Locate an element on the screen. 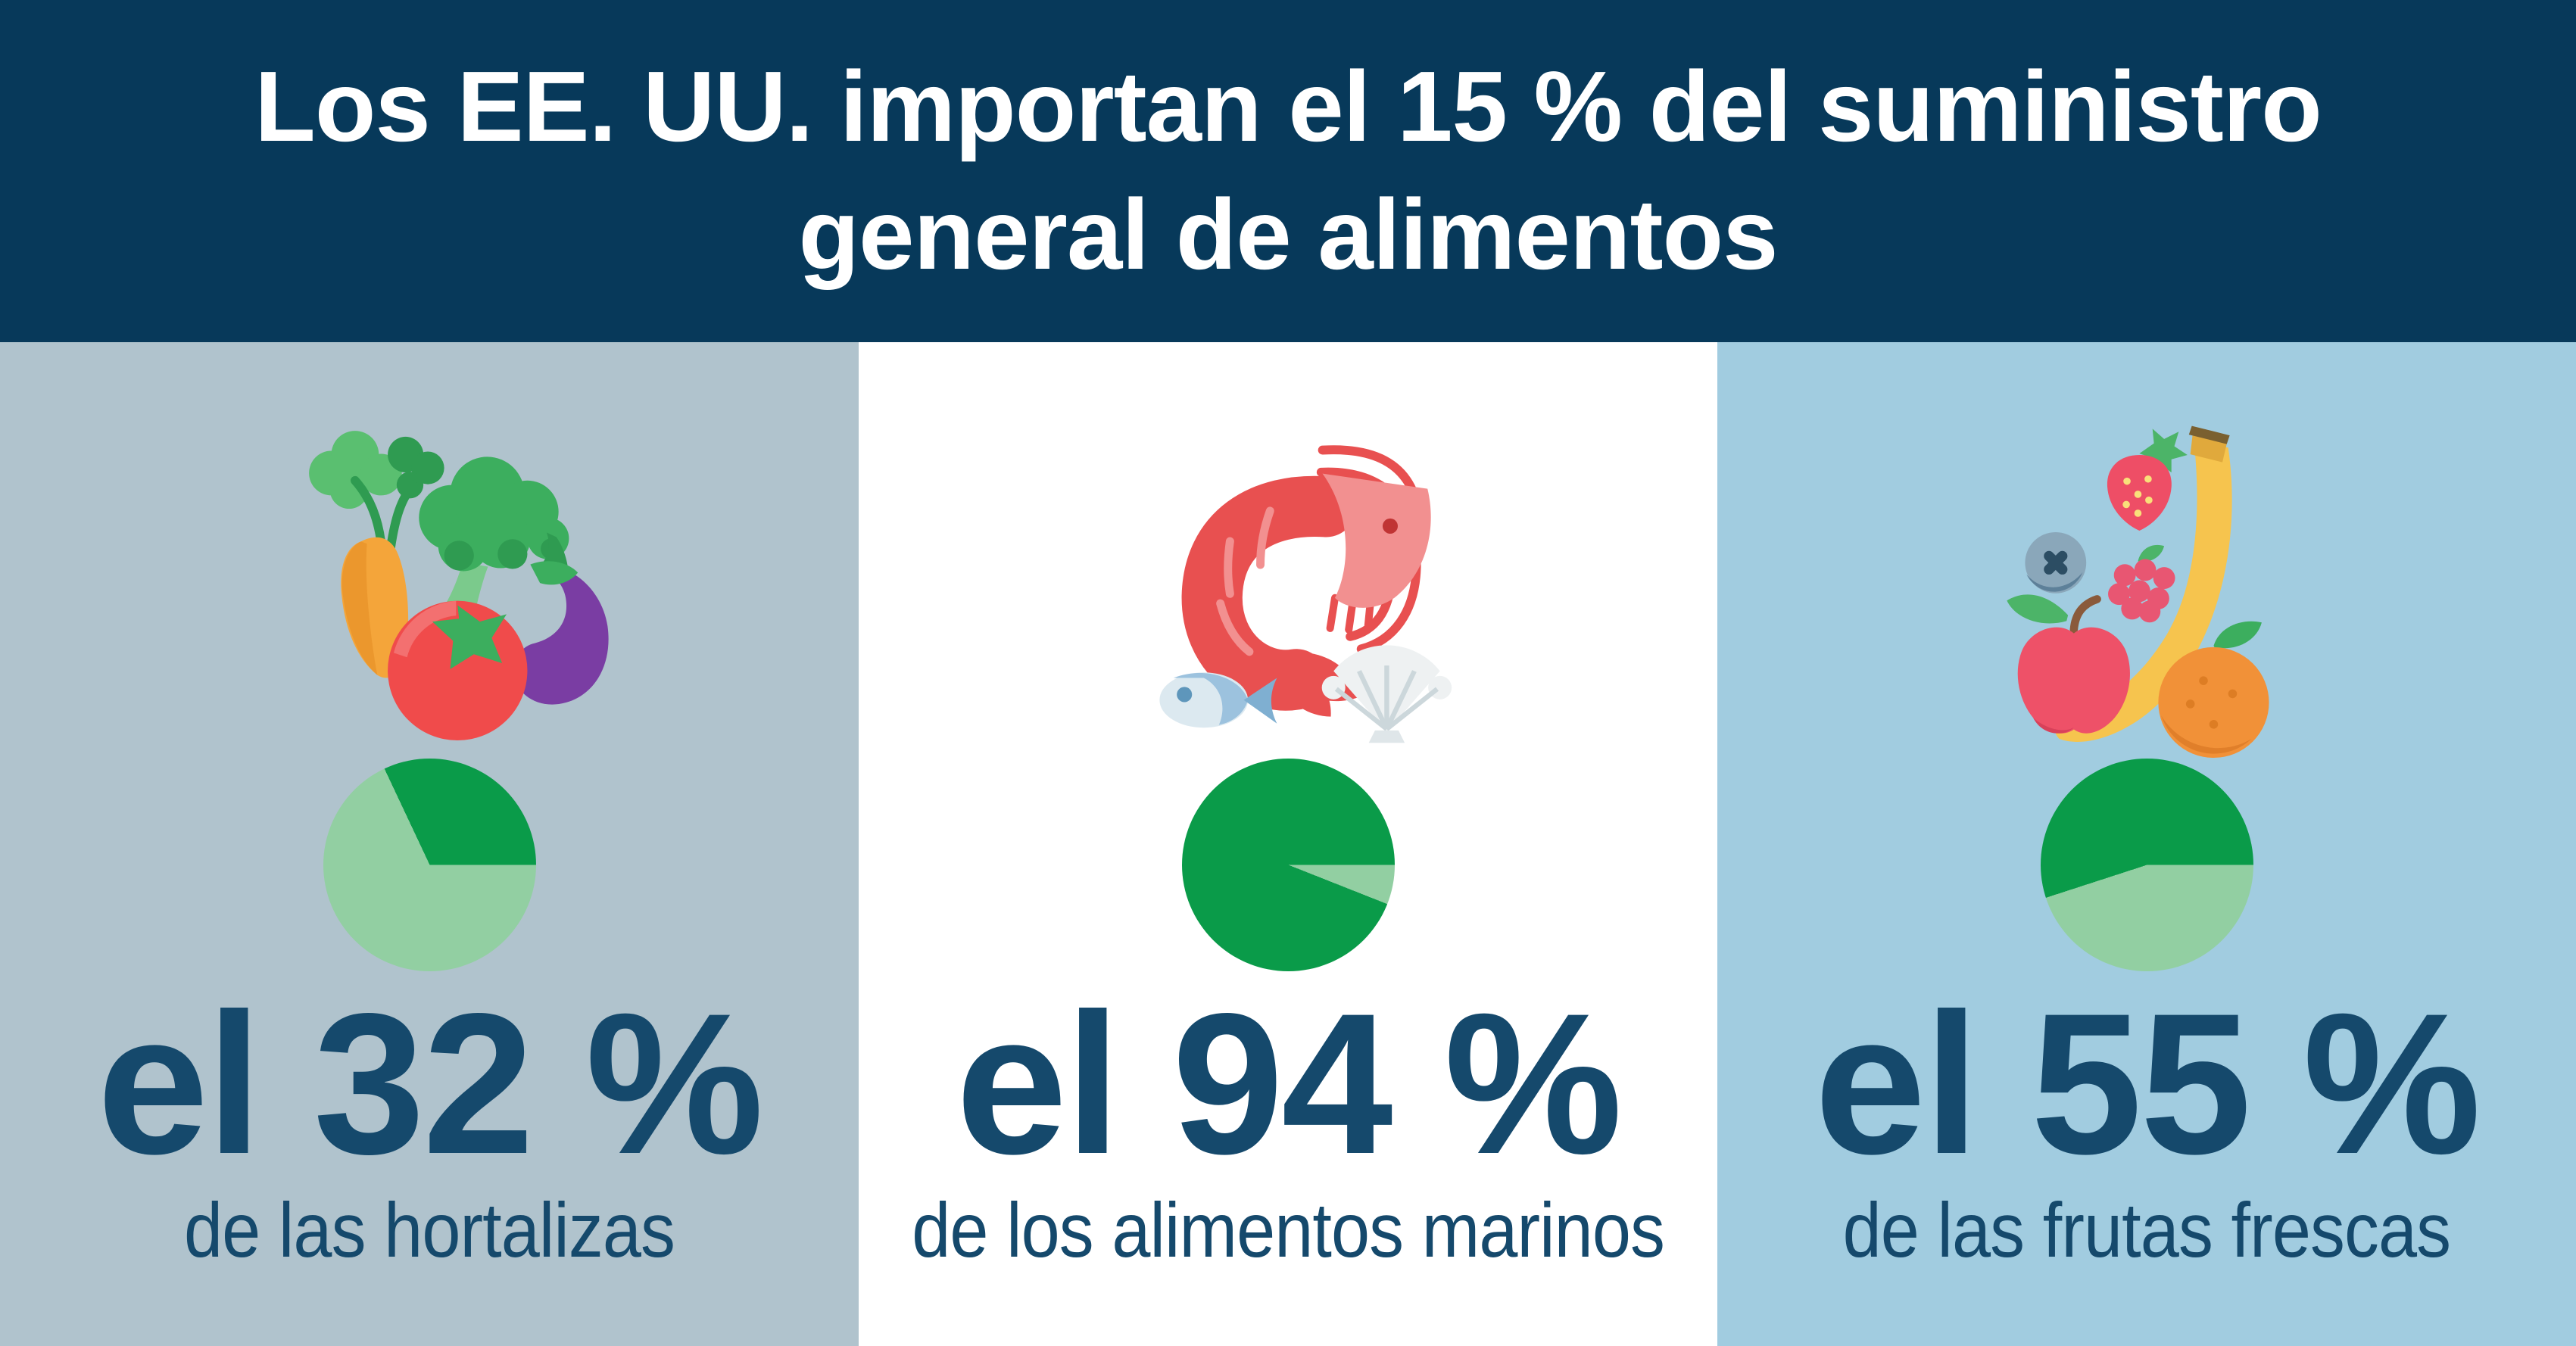 The image size is (2576, 1346). fruits-icon is located at coordinates (2147, 588).